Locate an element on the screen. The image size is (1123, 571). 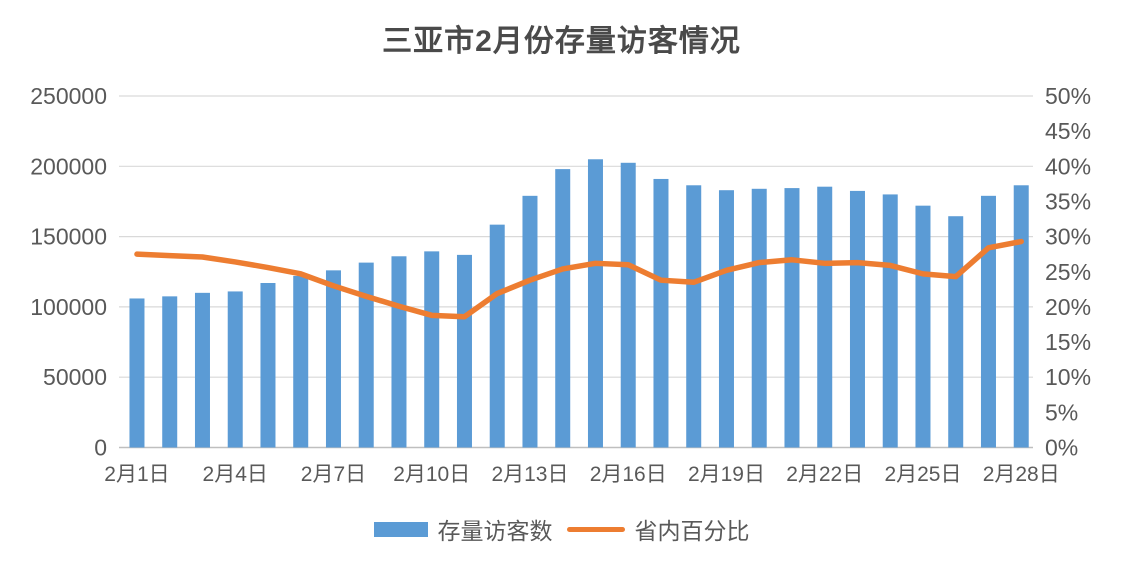
chart-title: 三亚市2月份存量访客情况 is located at coordinates (561, 41).